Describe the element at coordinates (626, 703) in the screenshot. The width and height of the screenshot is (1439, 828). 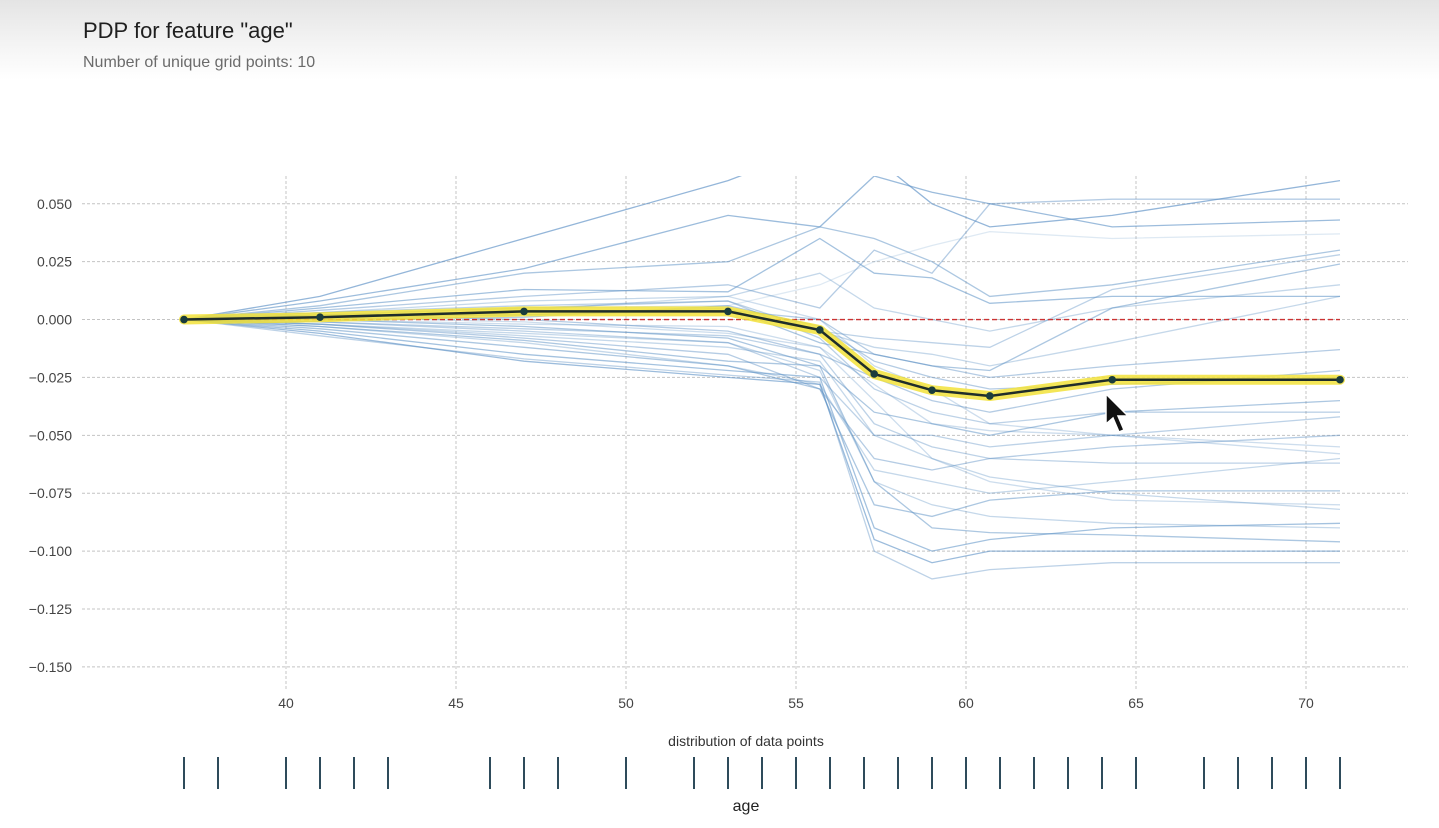
I see `x-tick-label: 50` at that location.